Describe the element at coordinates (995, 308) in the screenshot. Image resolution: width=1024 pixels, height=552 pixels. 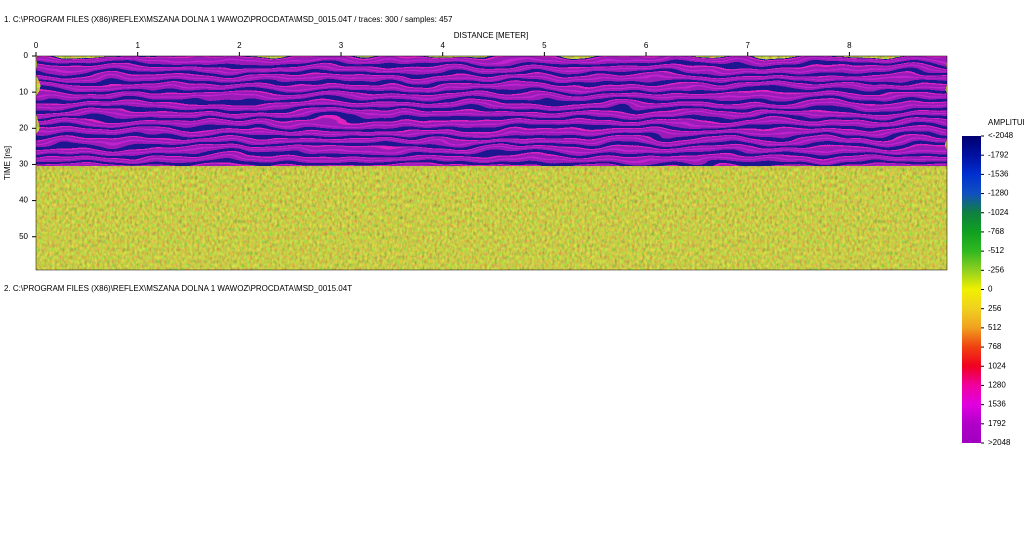
I see `colorbar-tick-label: 256` at that location.